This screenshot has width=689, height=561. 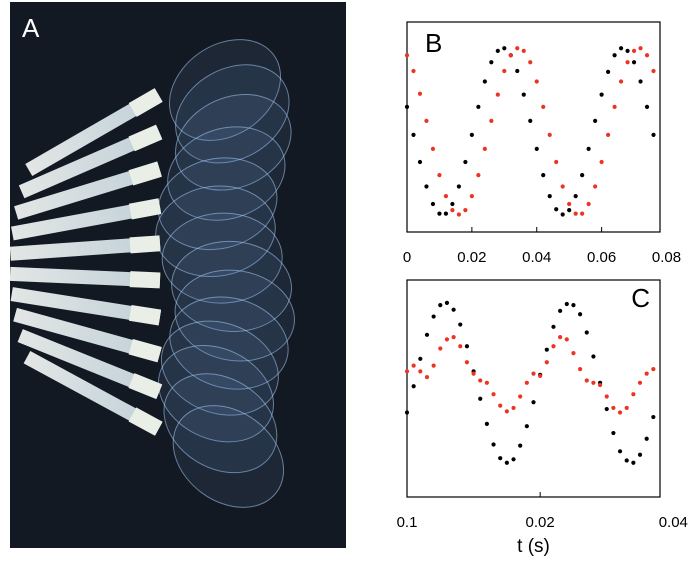 I want to click on panel-label: B, so click(x=433, y=43).